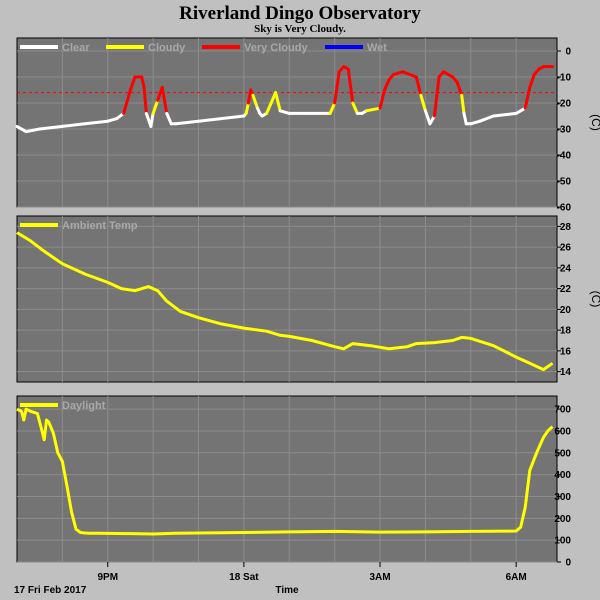  I want to click on x-axis: 9PM 18 Sat 3AM 6AM, so click(312, 572).